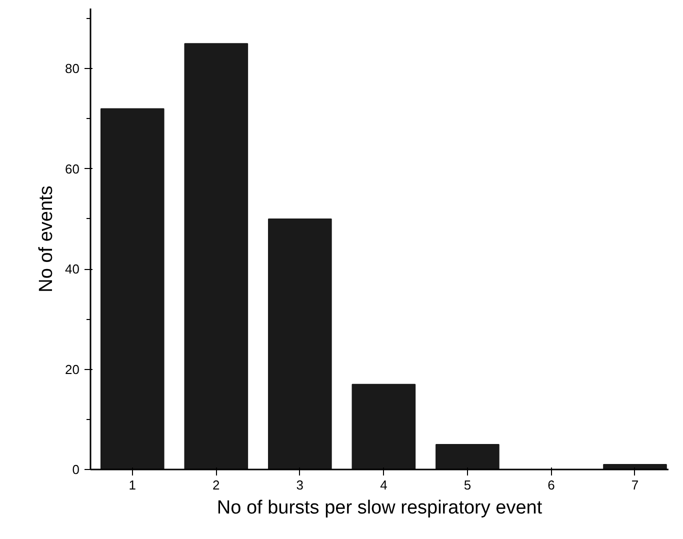  What do you see at coordinates (72, 168) in the screenshot?
I see `y-tick-label: 60` at bounding box center [72, 168].